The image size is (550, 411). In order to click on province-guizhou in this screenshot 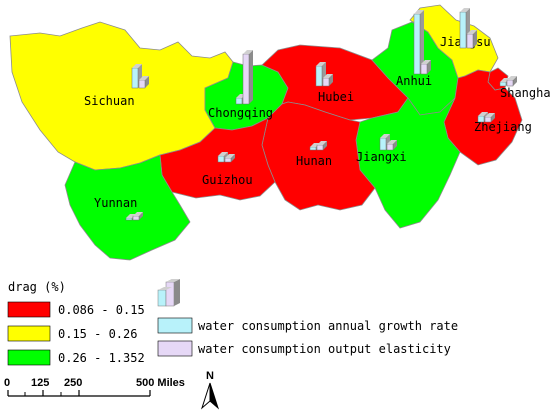, I will do `click(217, 159)`.